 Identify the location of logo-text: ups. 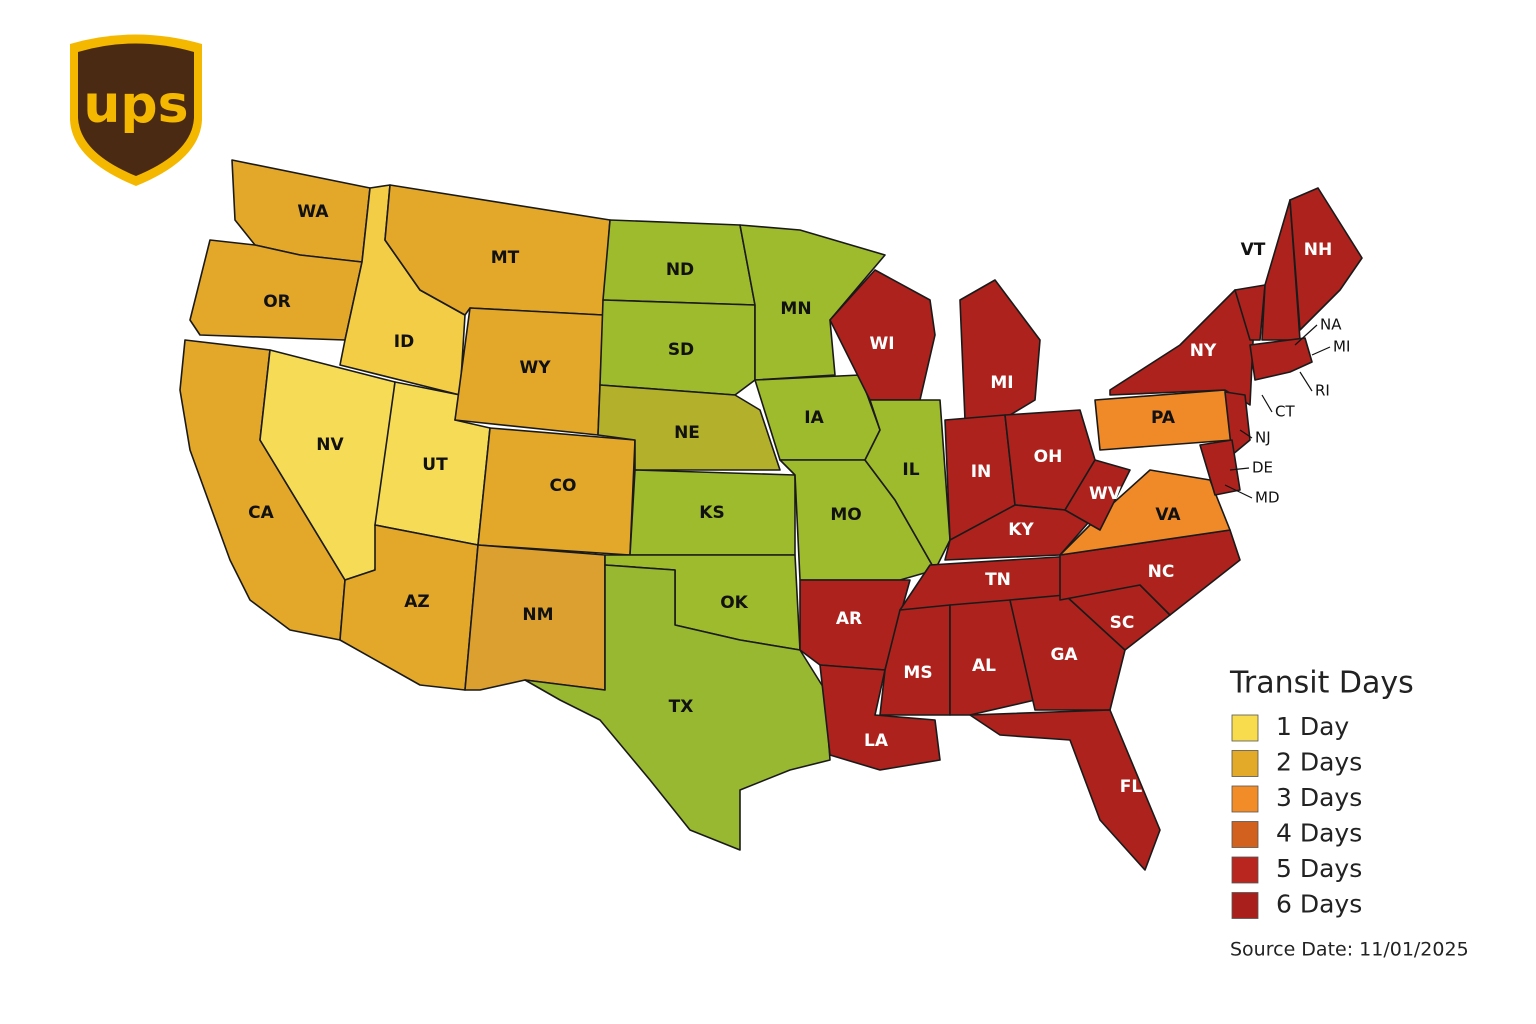
(135, 105).